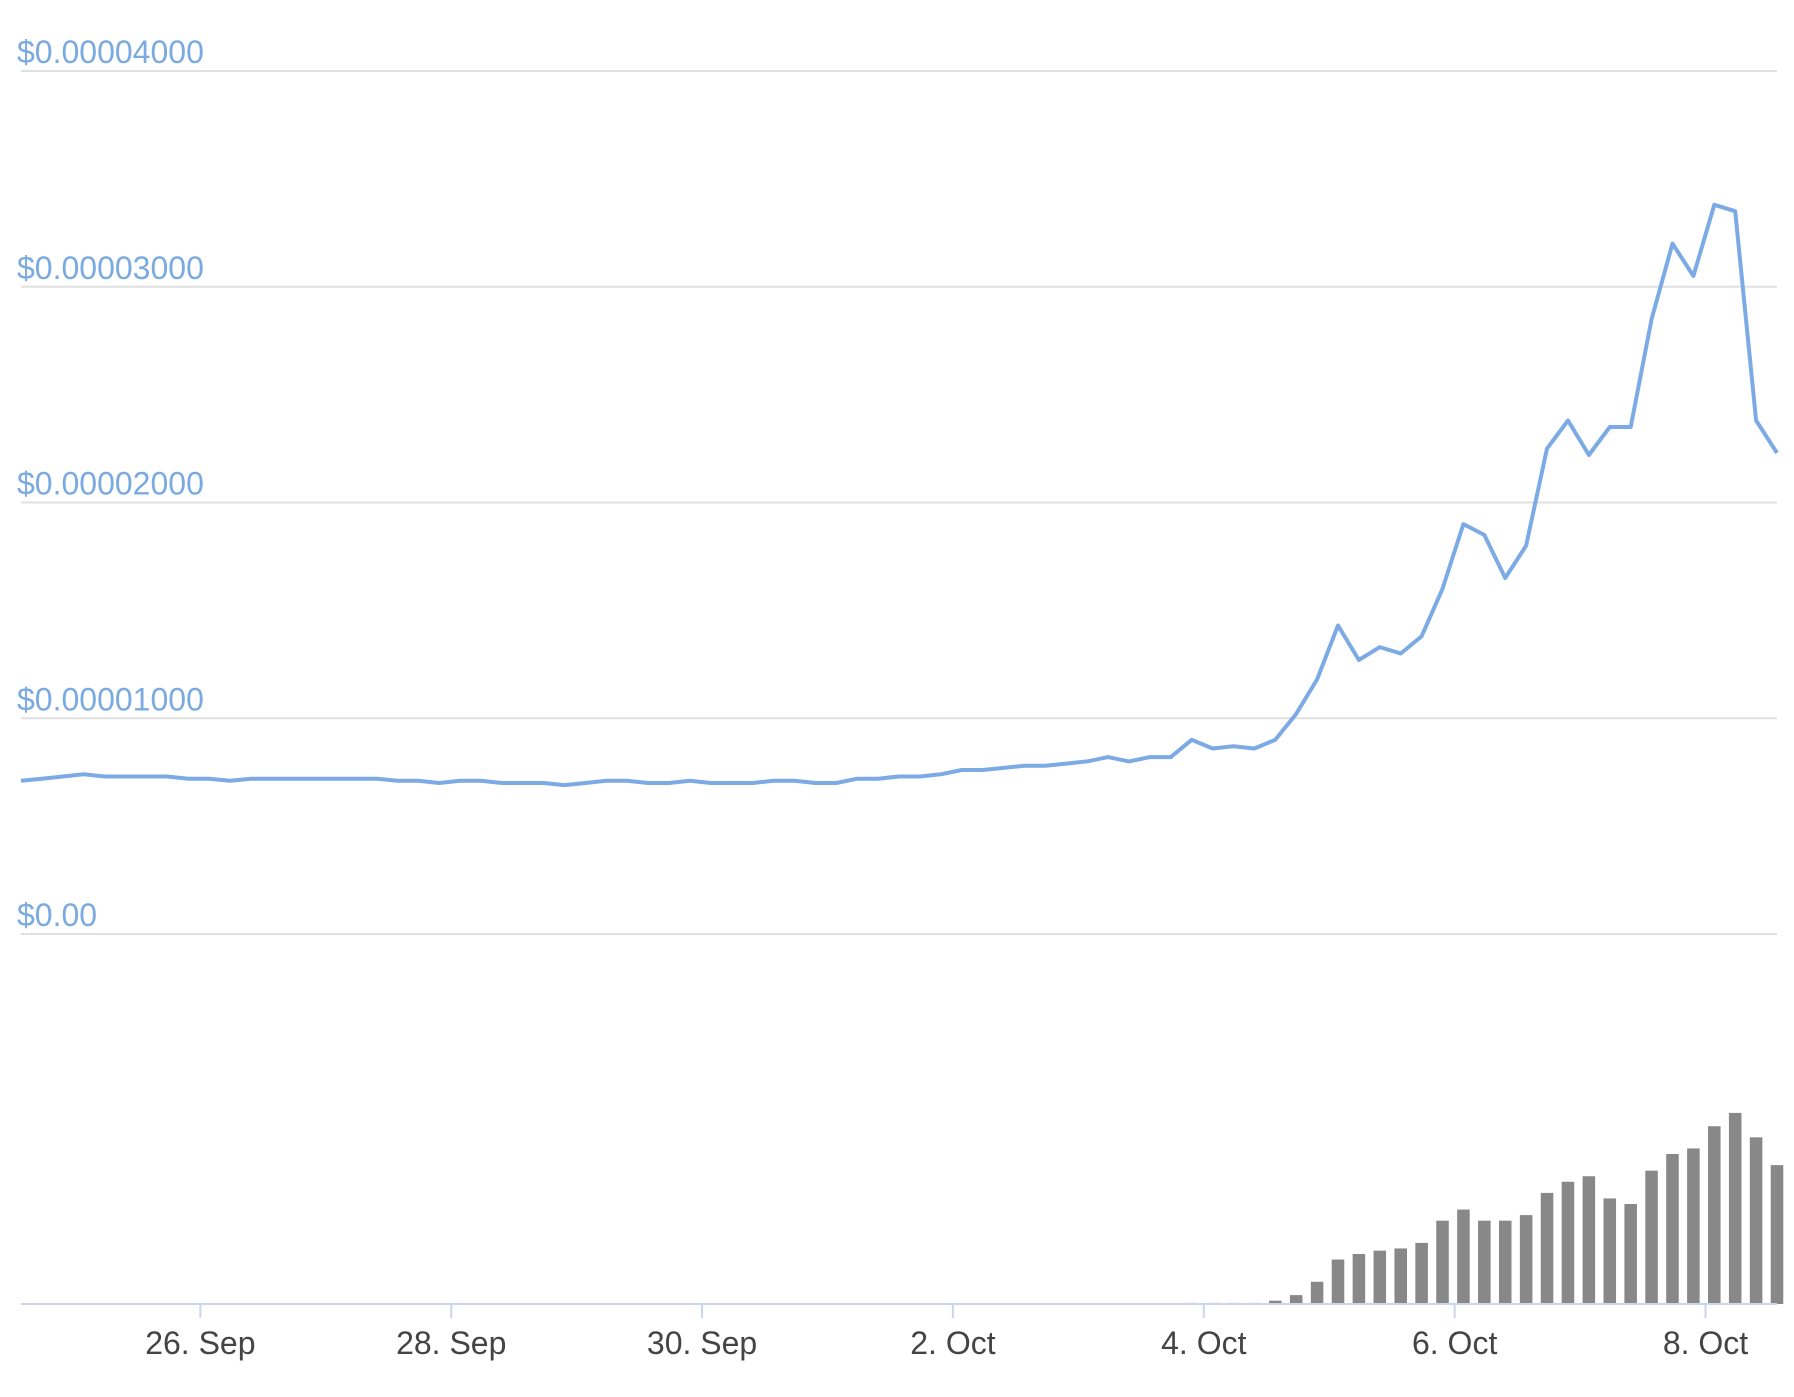 The image size is (1794, 1397). What do you see at coordinates (57, 915) in the screenshot?
I see `y-tick-label: $0.00` at bounding box center [57, 915].